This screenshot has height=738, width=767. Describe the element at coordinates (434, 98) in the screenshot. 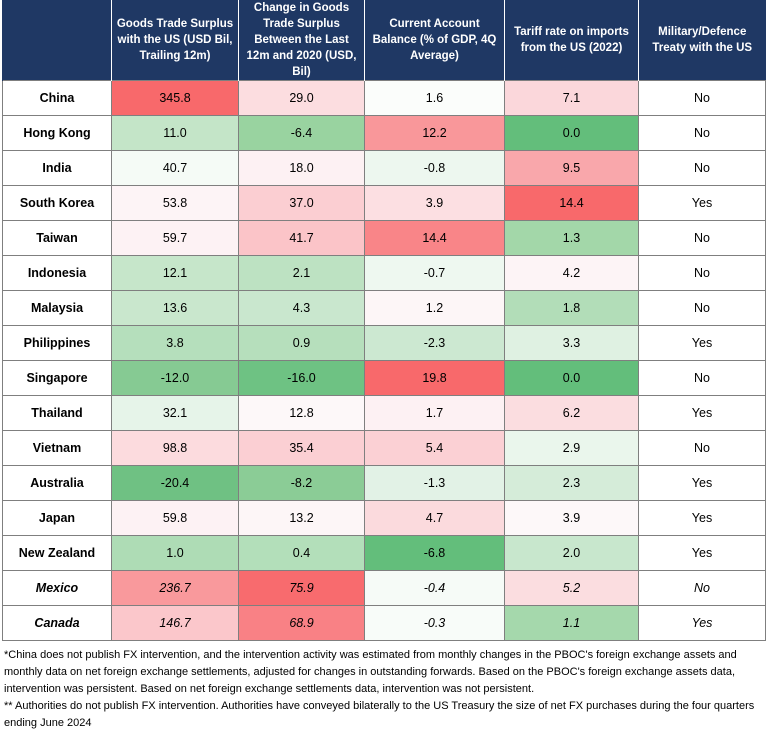

I see `current-account-cell: 1.6` at that location.